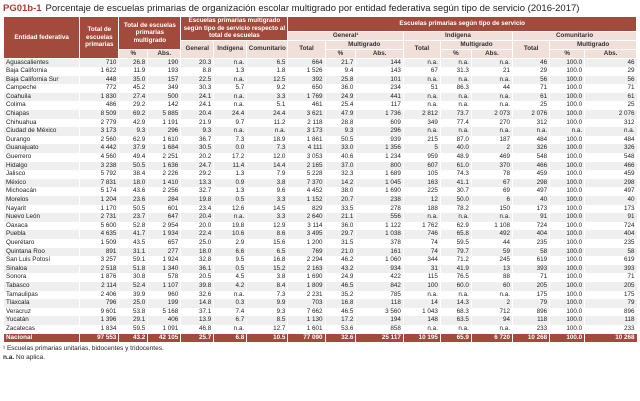 The image size is (640, 401). What do you see at coordinates (99, 63) in the screenshot?
I see `table-cell: 710` at bounding box center [99, 63].